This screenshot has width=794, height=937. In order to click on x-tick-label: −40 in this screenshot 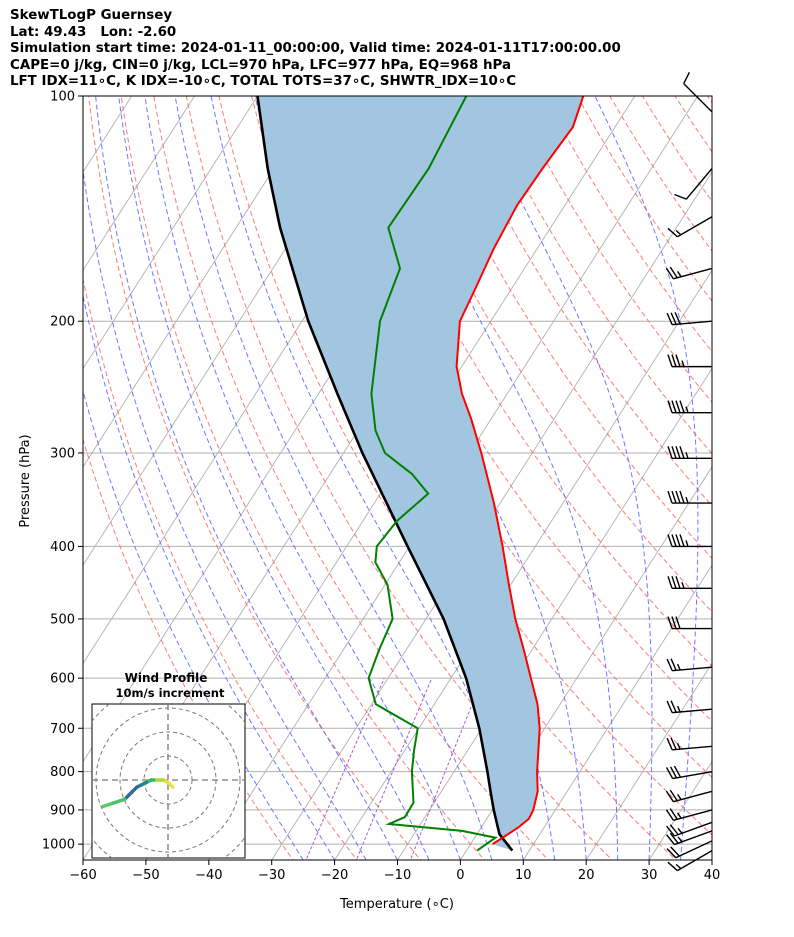, I will do `click(208, 875)`.